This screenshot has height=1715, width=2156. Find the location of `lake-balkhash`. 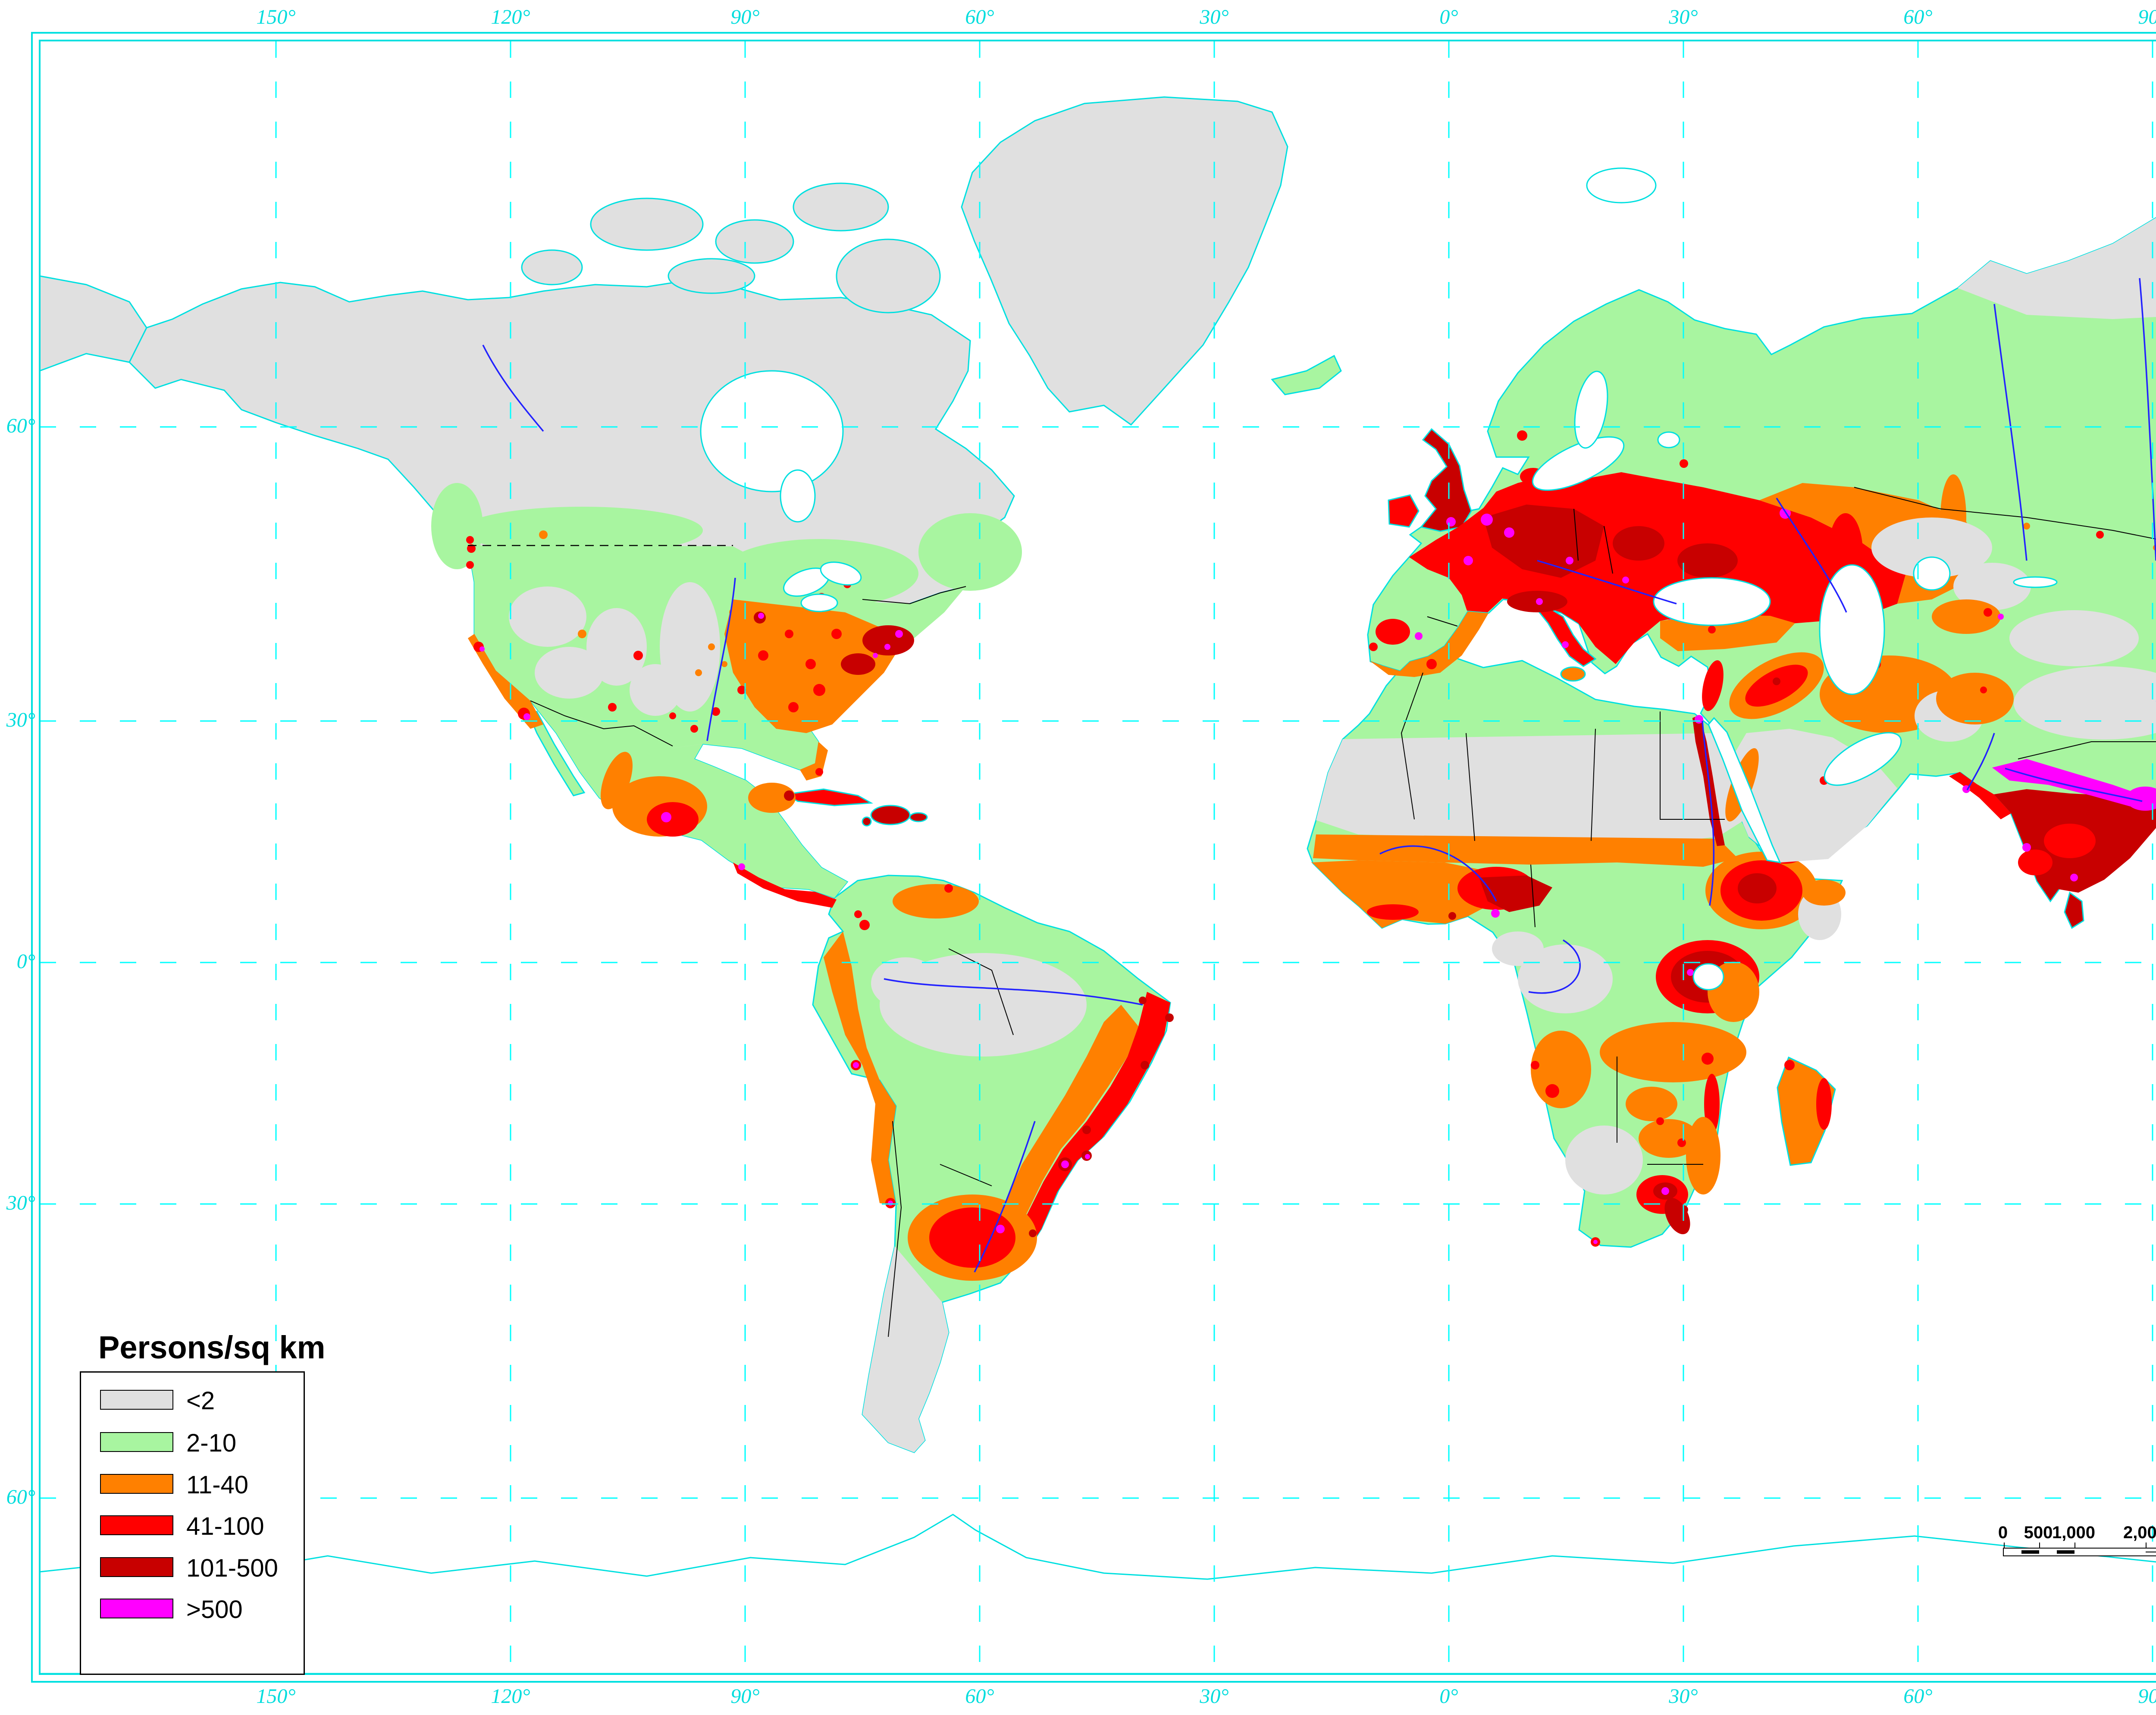

lake-balkhash is located at coordinates (2035, 582).